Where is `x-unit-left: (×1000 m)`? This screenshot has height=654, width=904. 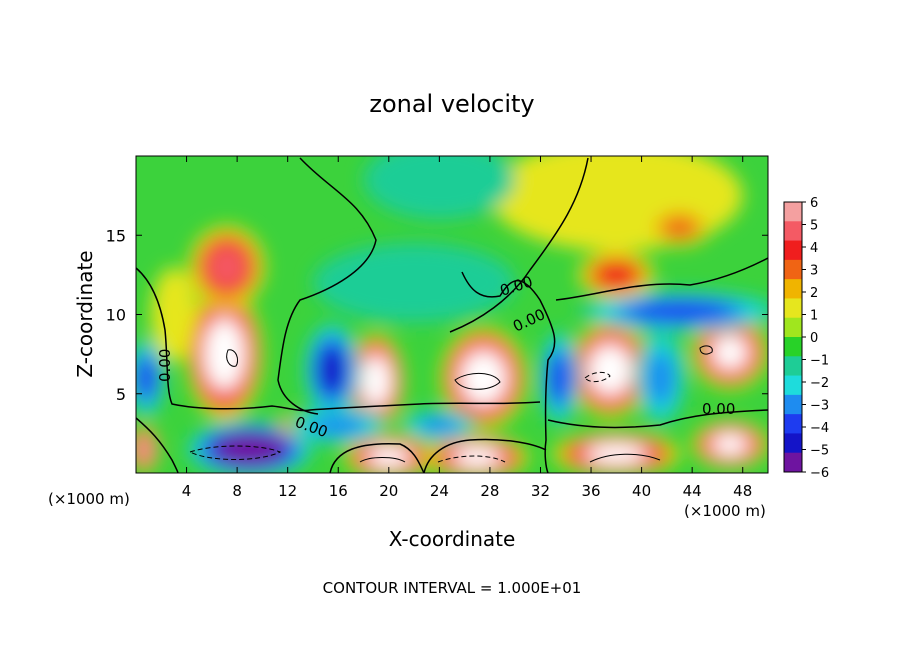 x-unit-left: (×1000 m) is located at coordinates (89, 499).